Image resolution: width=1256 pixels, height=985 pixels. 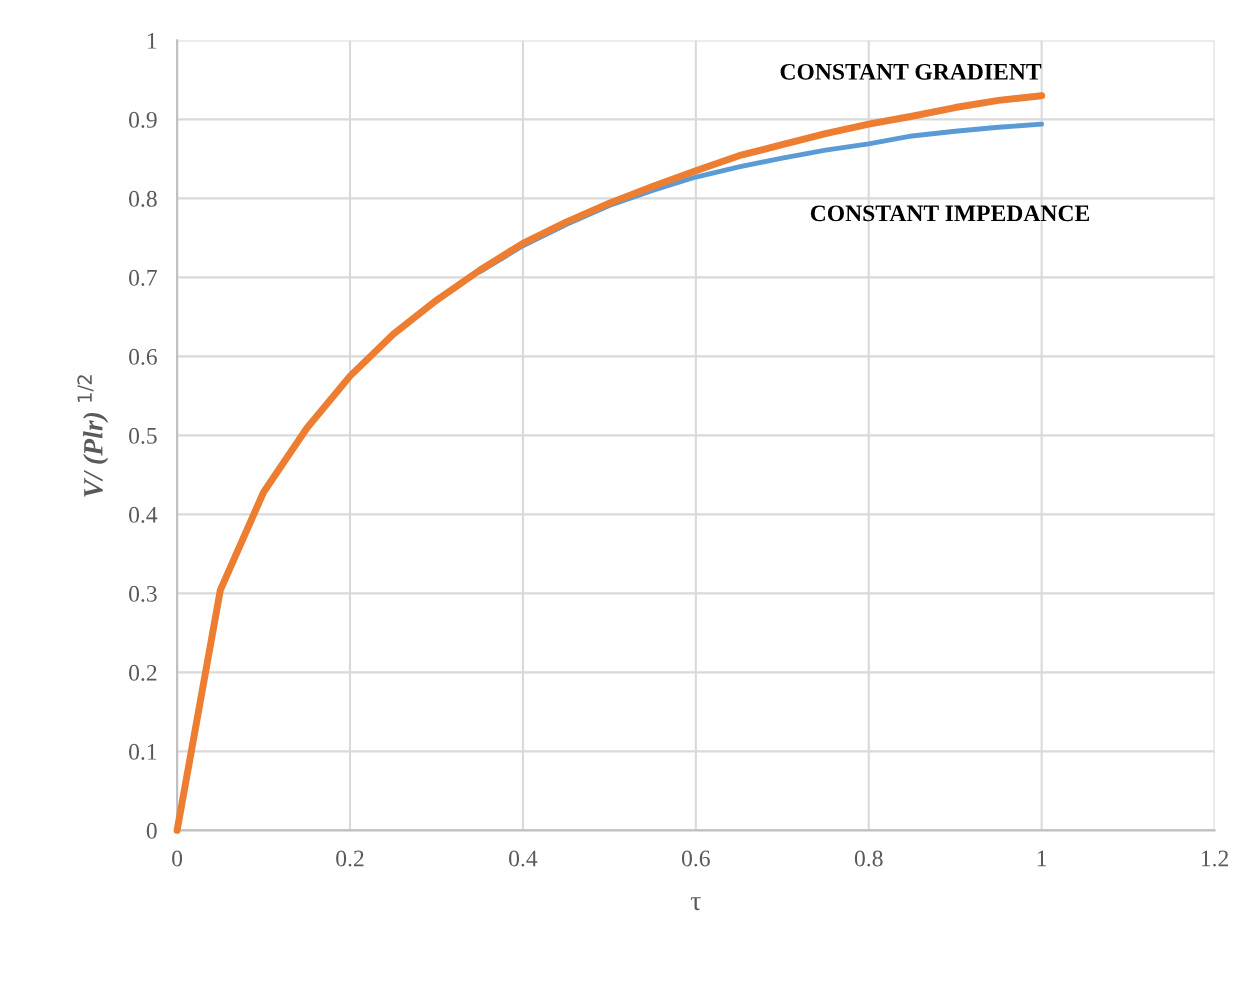 I want to click on y-axis-title: V/ (Plr) $^{1/2}$, so click(x=93, y=436).